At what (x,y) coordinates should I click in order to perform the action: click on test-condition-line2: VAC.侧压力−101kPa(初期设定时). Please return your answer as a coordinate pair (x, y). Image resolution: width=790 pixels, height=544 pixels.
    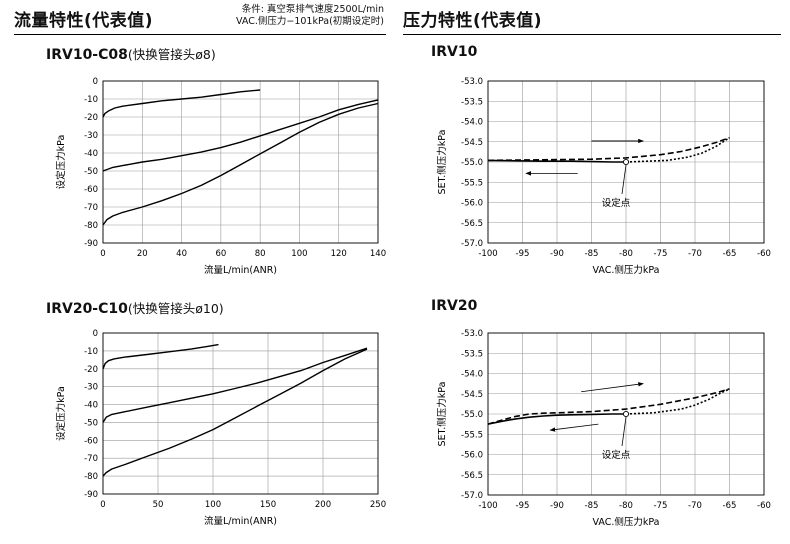
    Looking at the image, I should click on (310, 21).